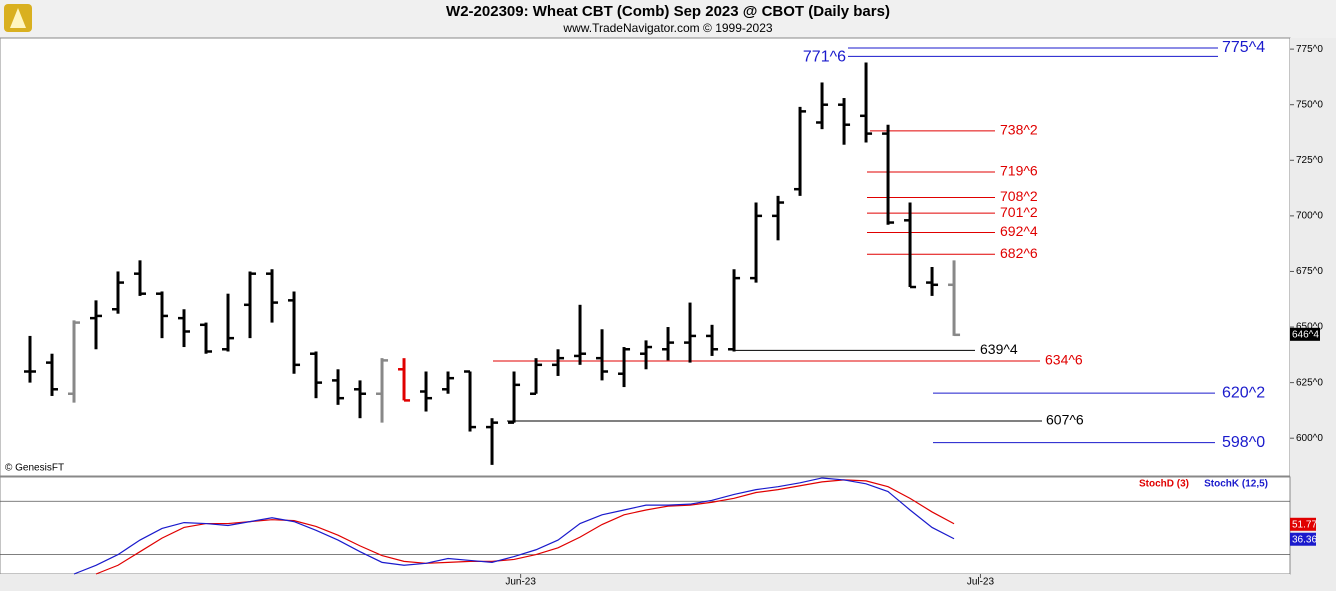  I want to click on level-label: 708^2, so click(1019, 196).